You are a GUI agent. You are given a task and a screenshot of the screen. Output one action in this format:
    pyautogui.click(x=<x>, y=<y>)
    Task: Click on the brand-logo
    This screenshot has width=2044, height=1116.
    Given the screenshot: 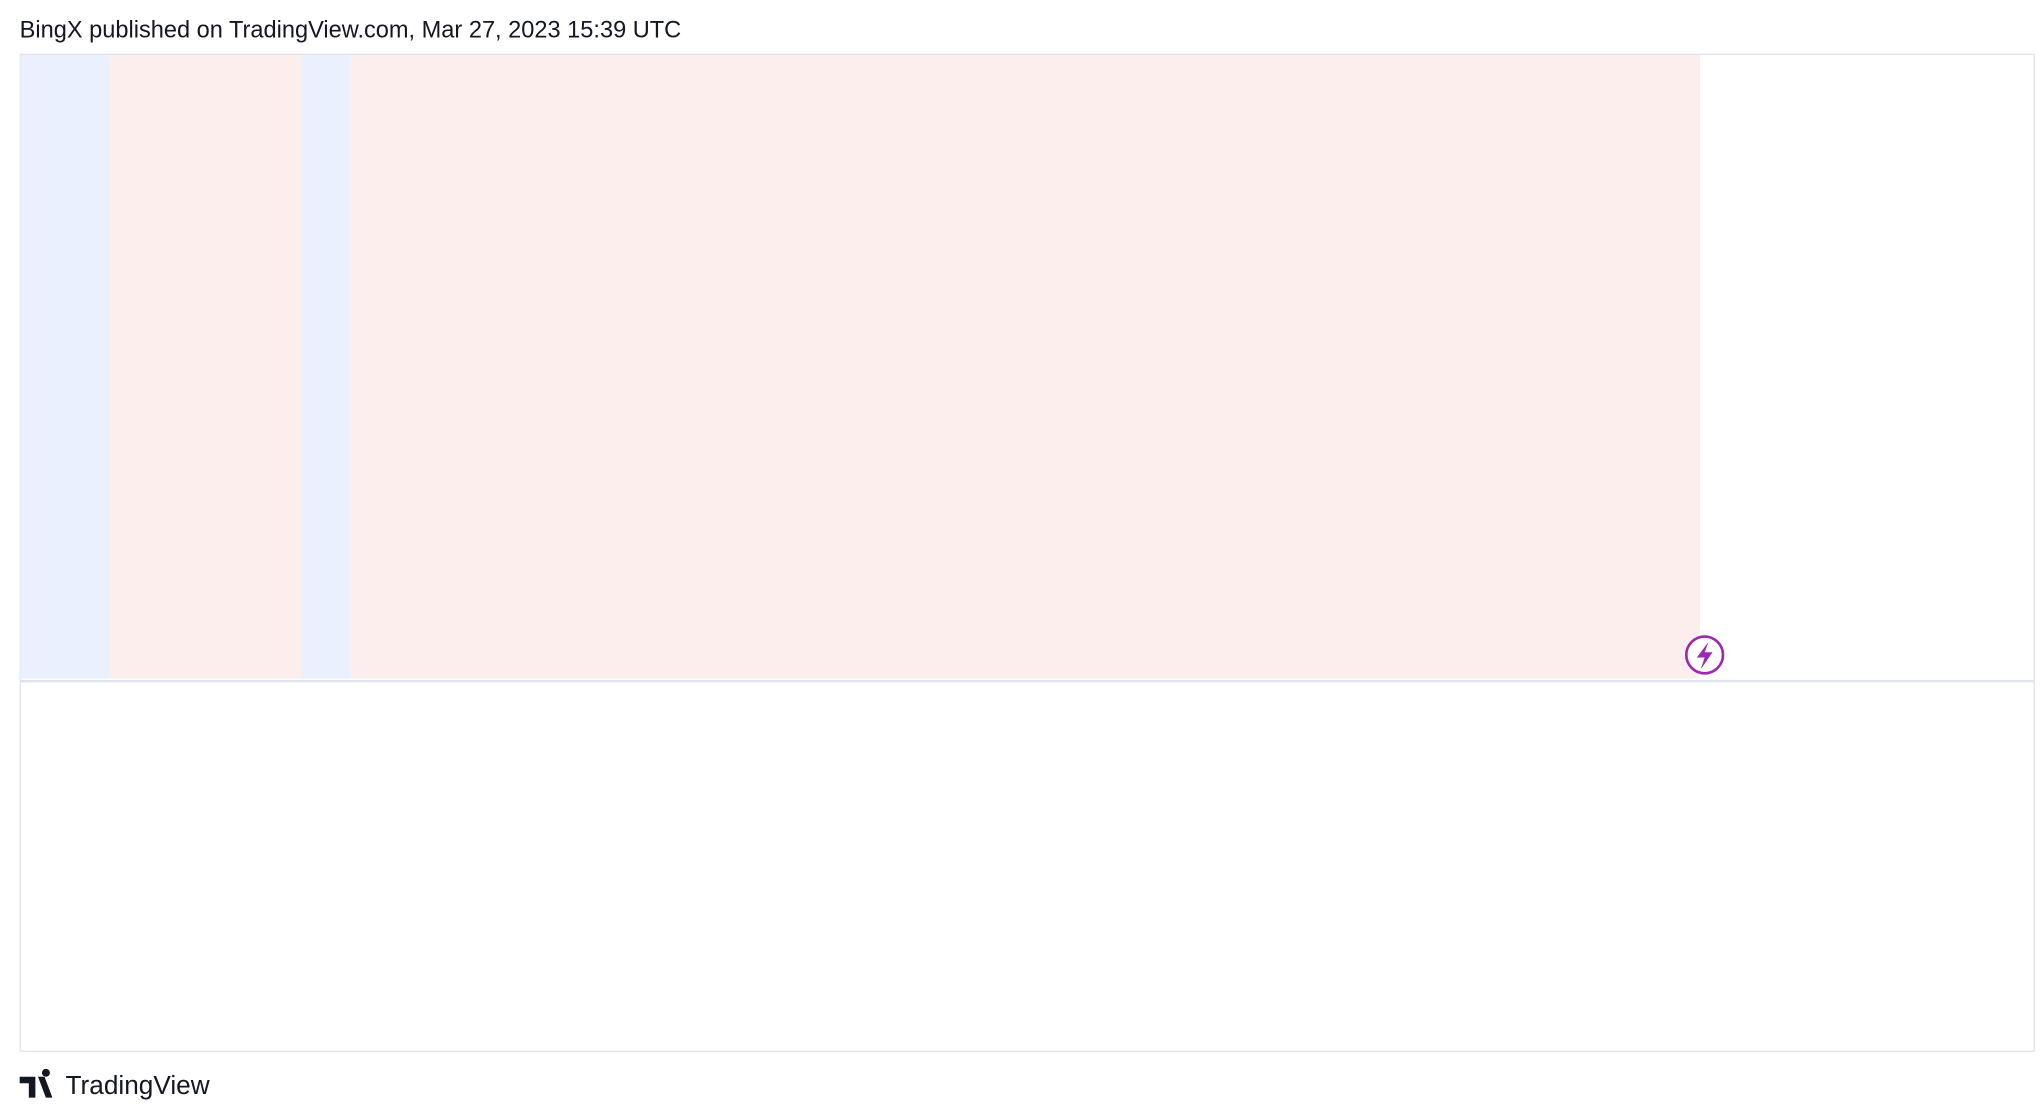 What is the action you would take?
    pyautogui.click(x=36, y=1083)
    